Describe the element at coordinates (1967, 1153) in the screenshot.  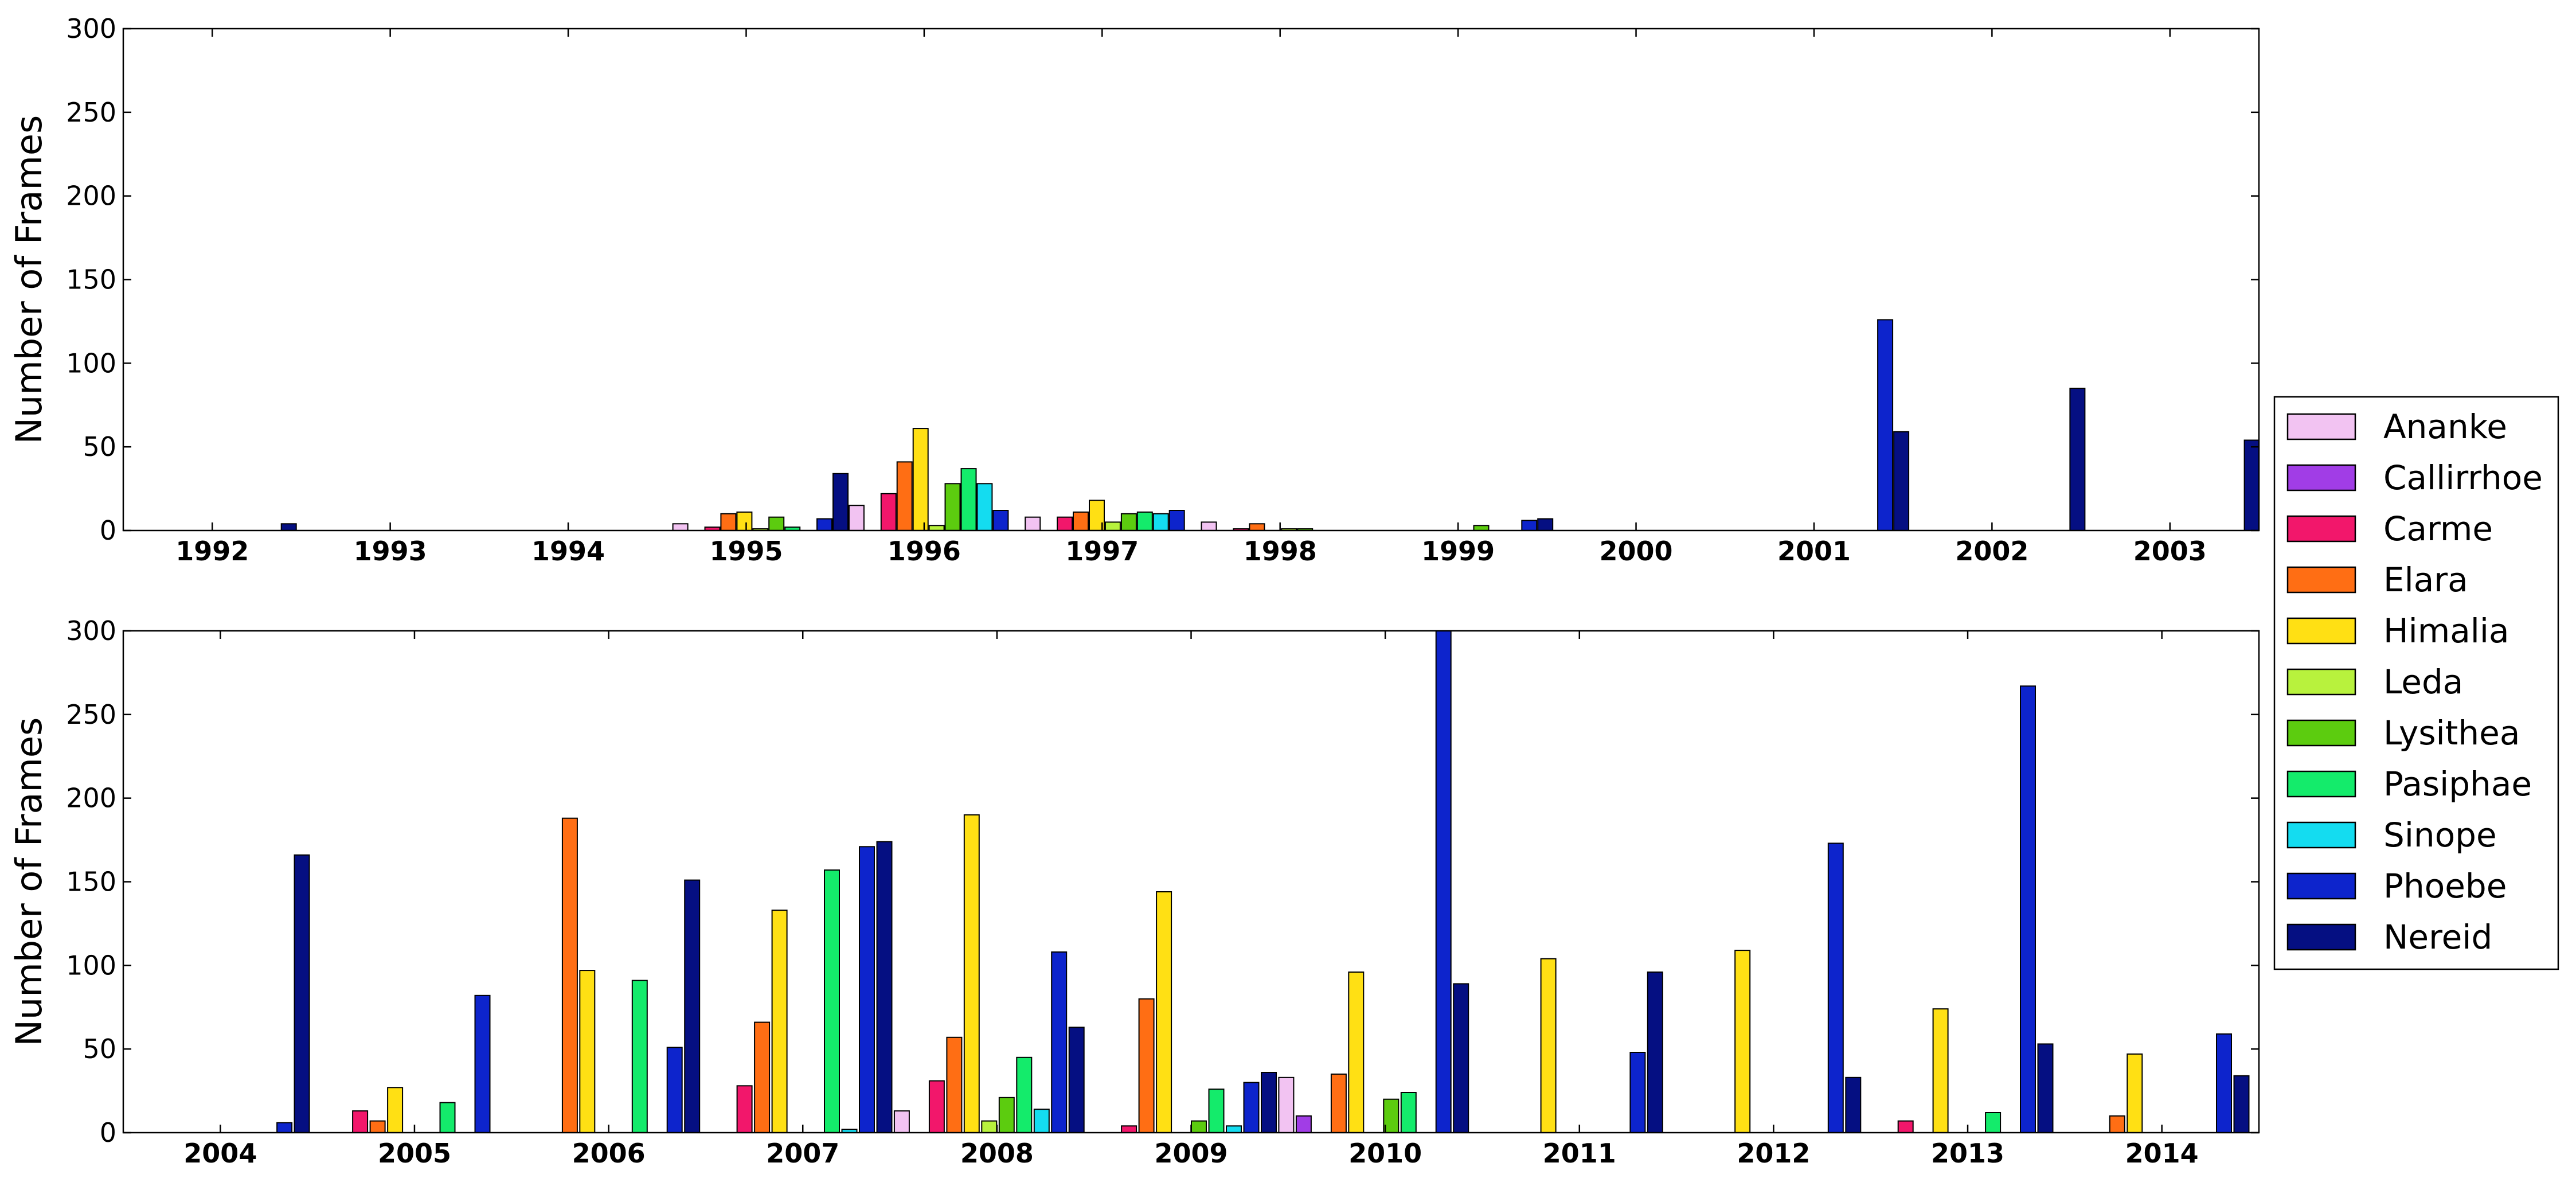
I see `x-tick-label: 2013` at that location.